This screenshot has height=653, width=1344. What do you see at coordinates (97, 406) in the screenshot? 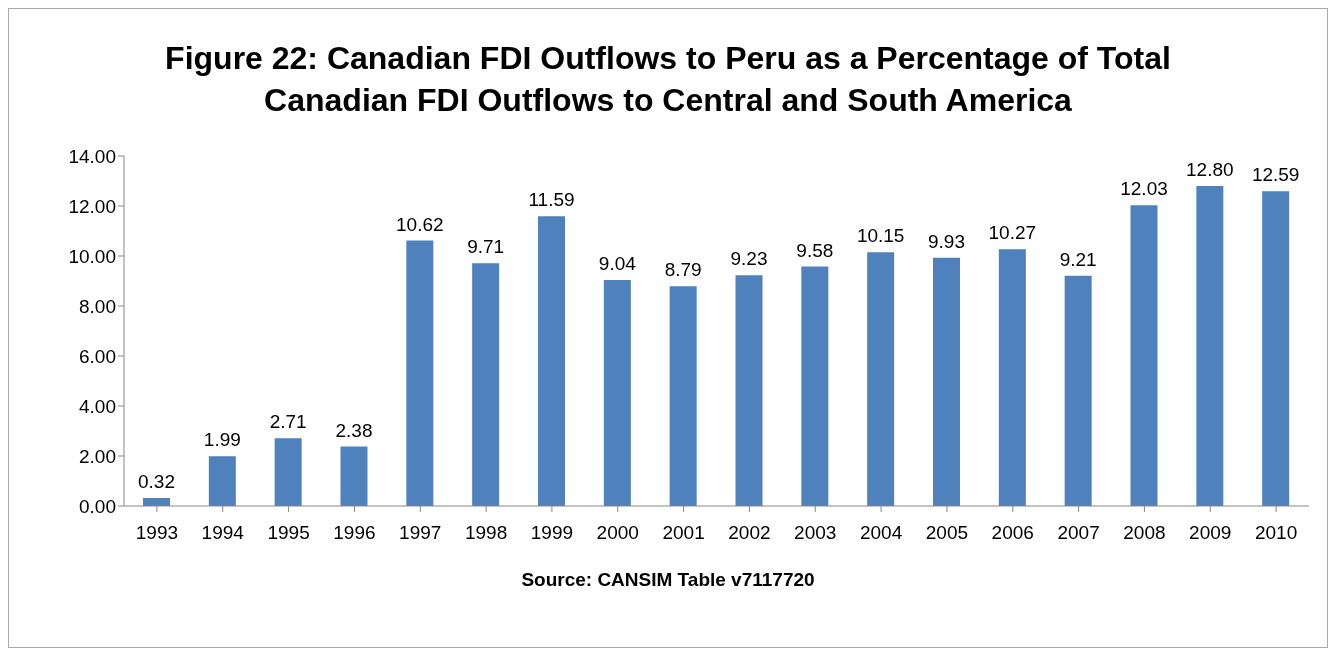
I see `y-tick-label: 4.00` at bounding box center [97, 406].